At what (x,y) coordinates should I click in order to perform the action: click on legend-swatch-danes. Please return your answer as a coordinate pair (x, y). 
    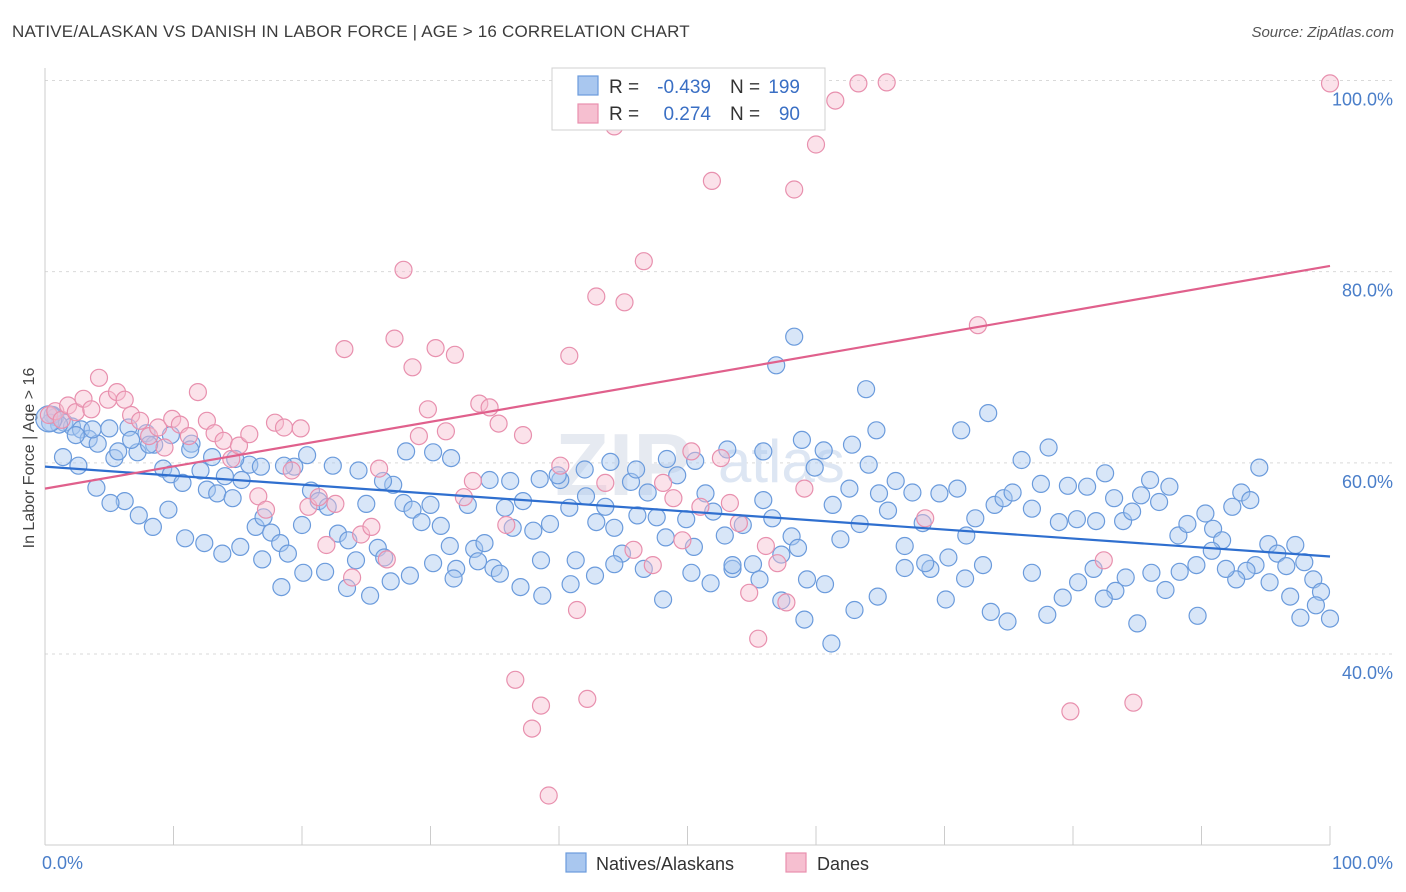
    Looking at the image, I should click on (588, 113).